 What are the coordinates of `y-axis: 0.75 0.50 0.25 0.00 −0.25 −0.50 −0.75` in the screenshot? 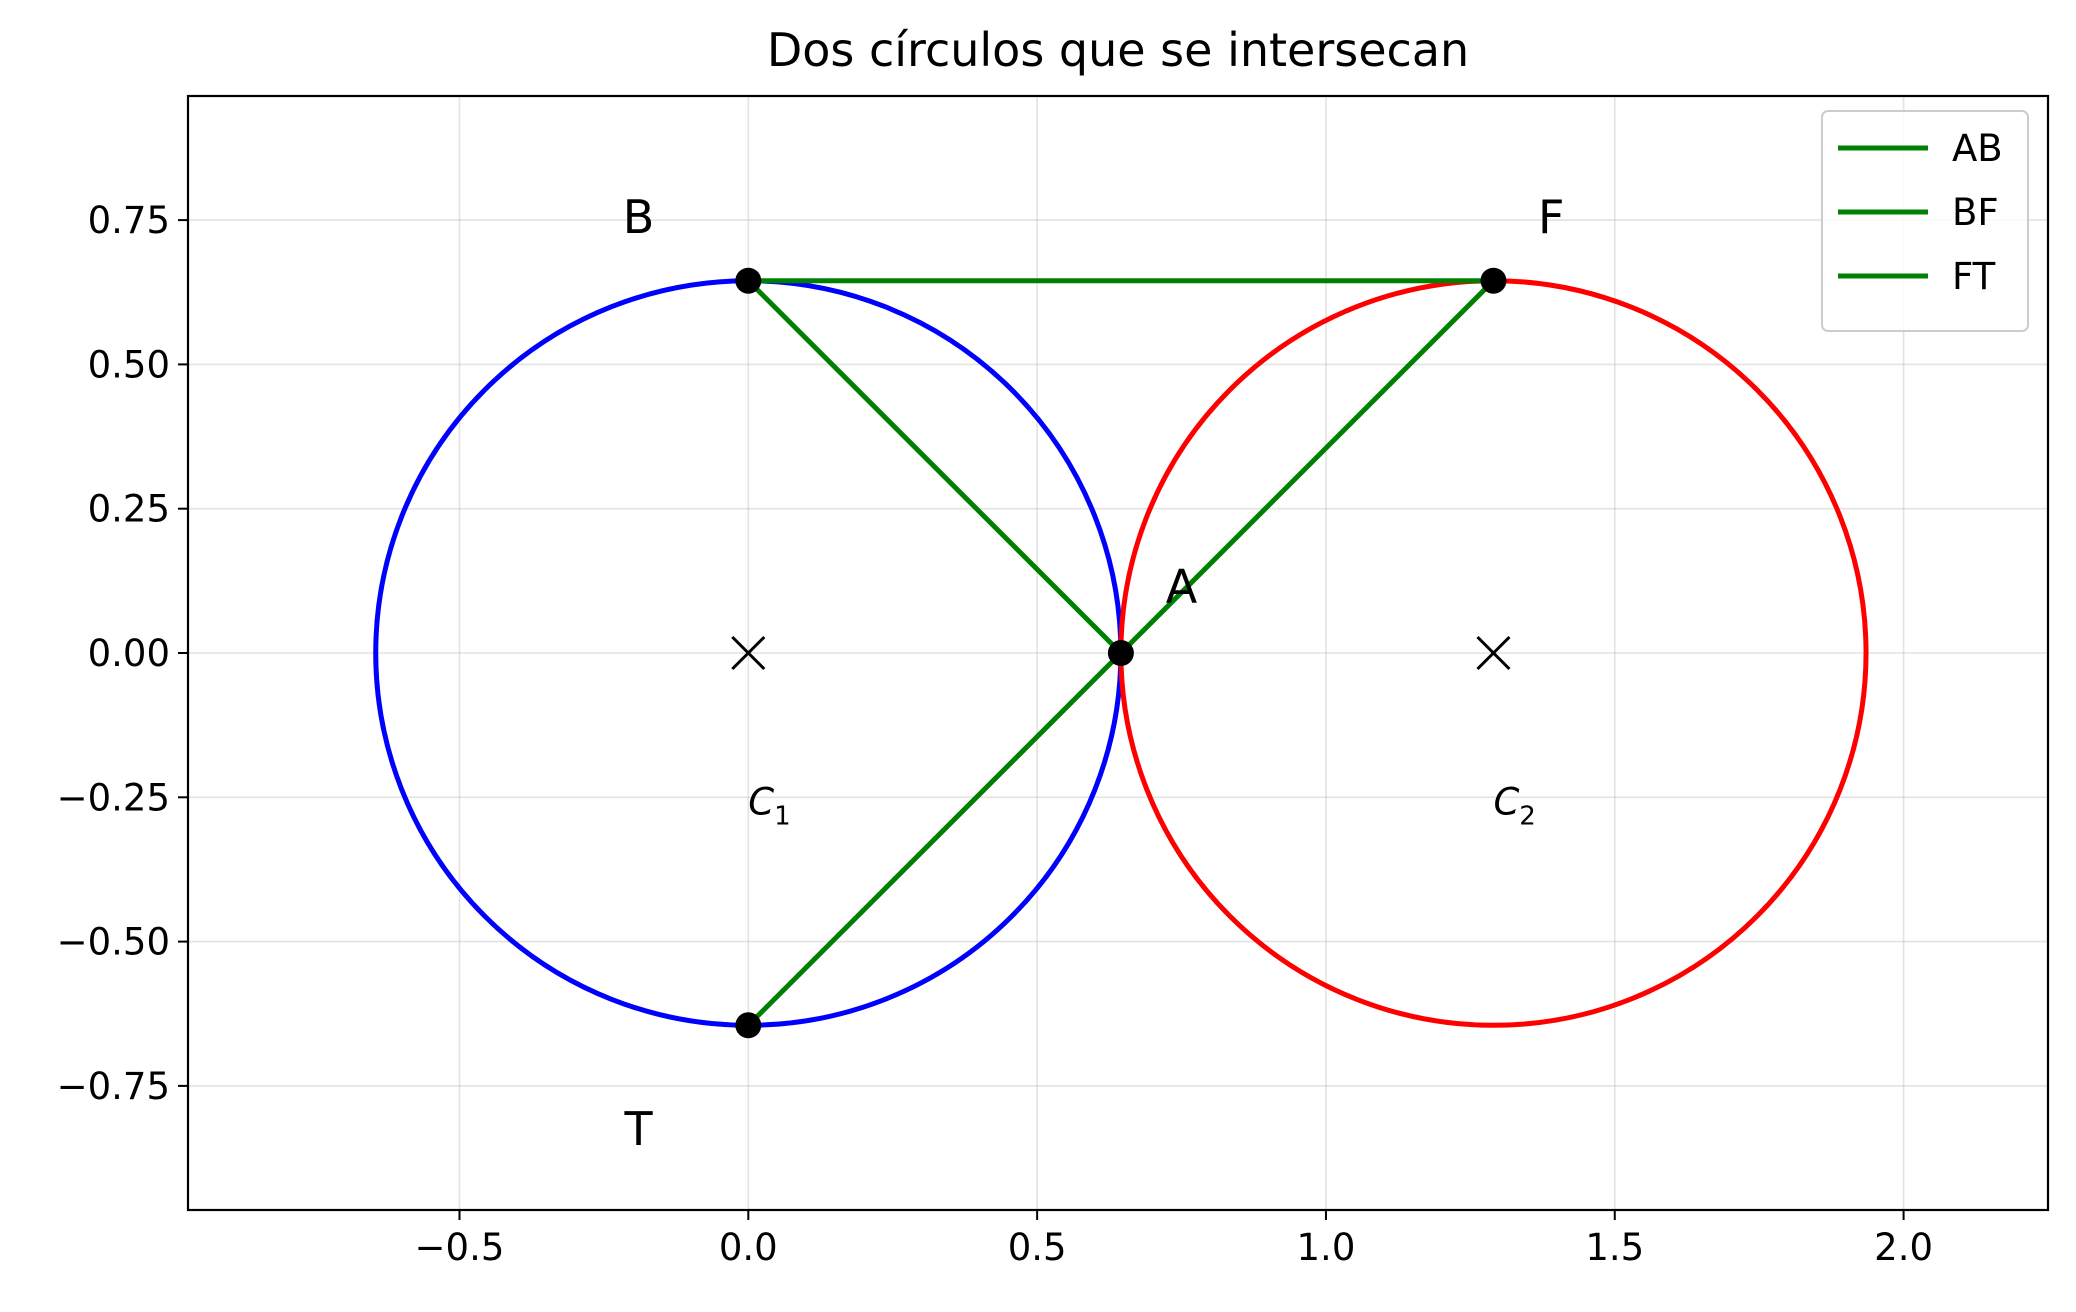 It's located at (122, 653).